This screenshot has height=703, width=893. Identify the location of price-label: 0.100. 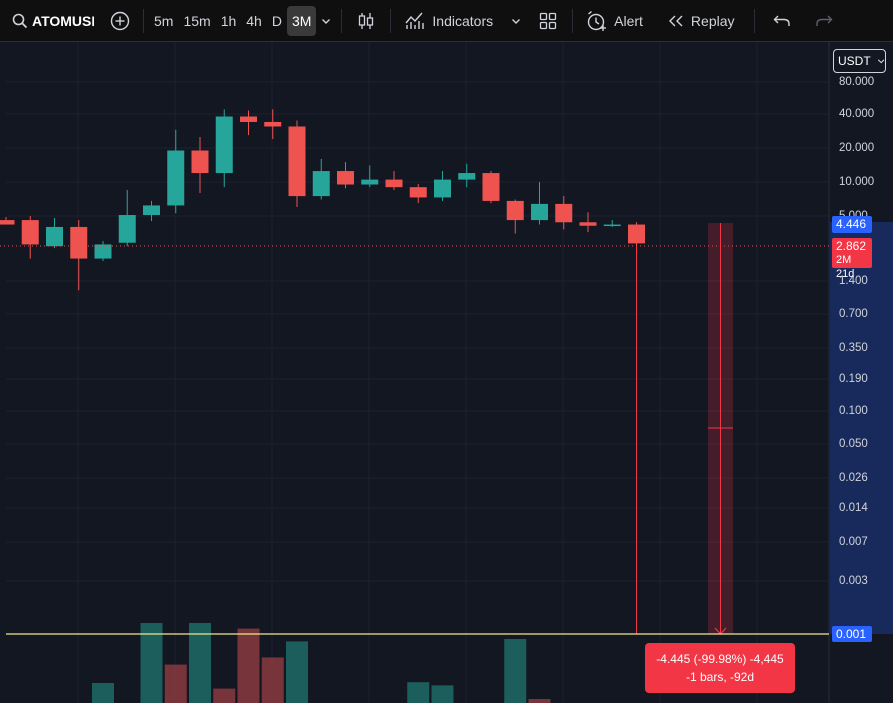
(853, 411).